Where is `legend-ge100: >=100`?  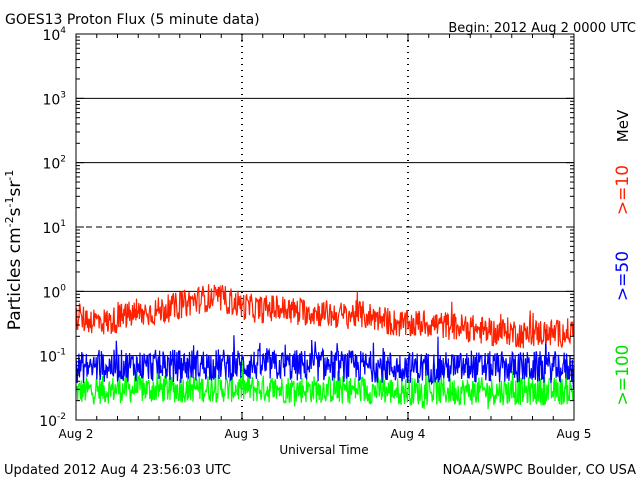 legend-ge100: >=100 is located at coordinates (623, 375).